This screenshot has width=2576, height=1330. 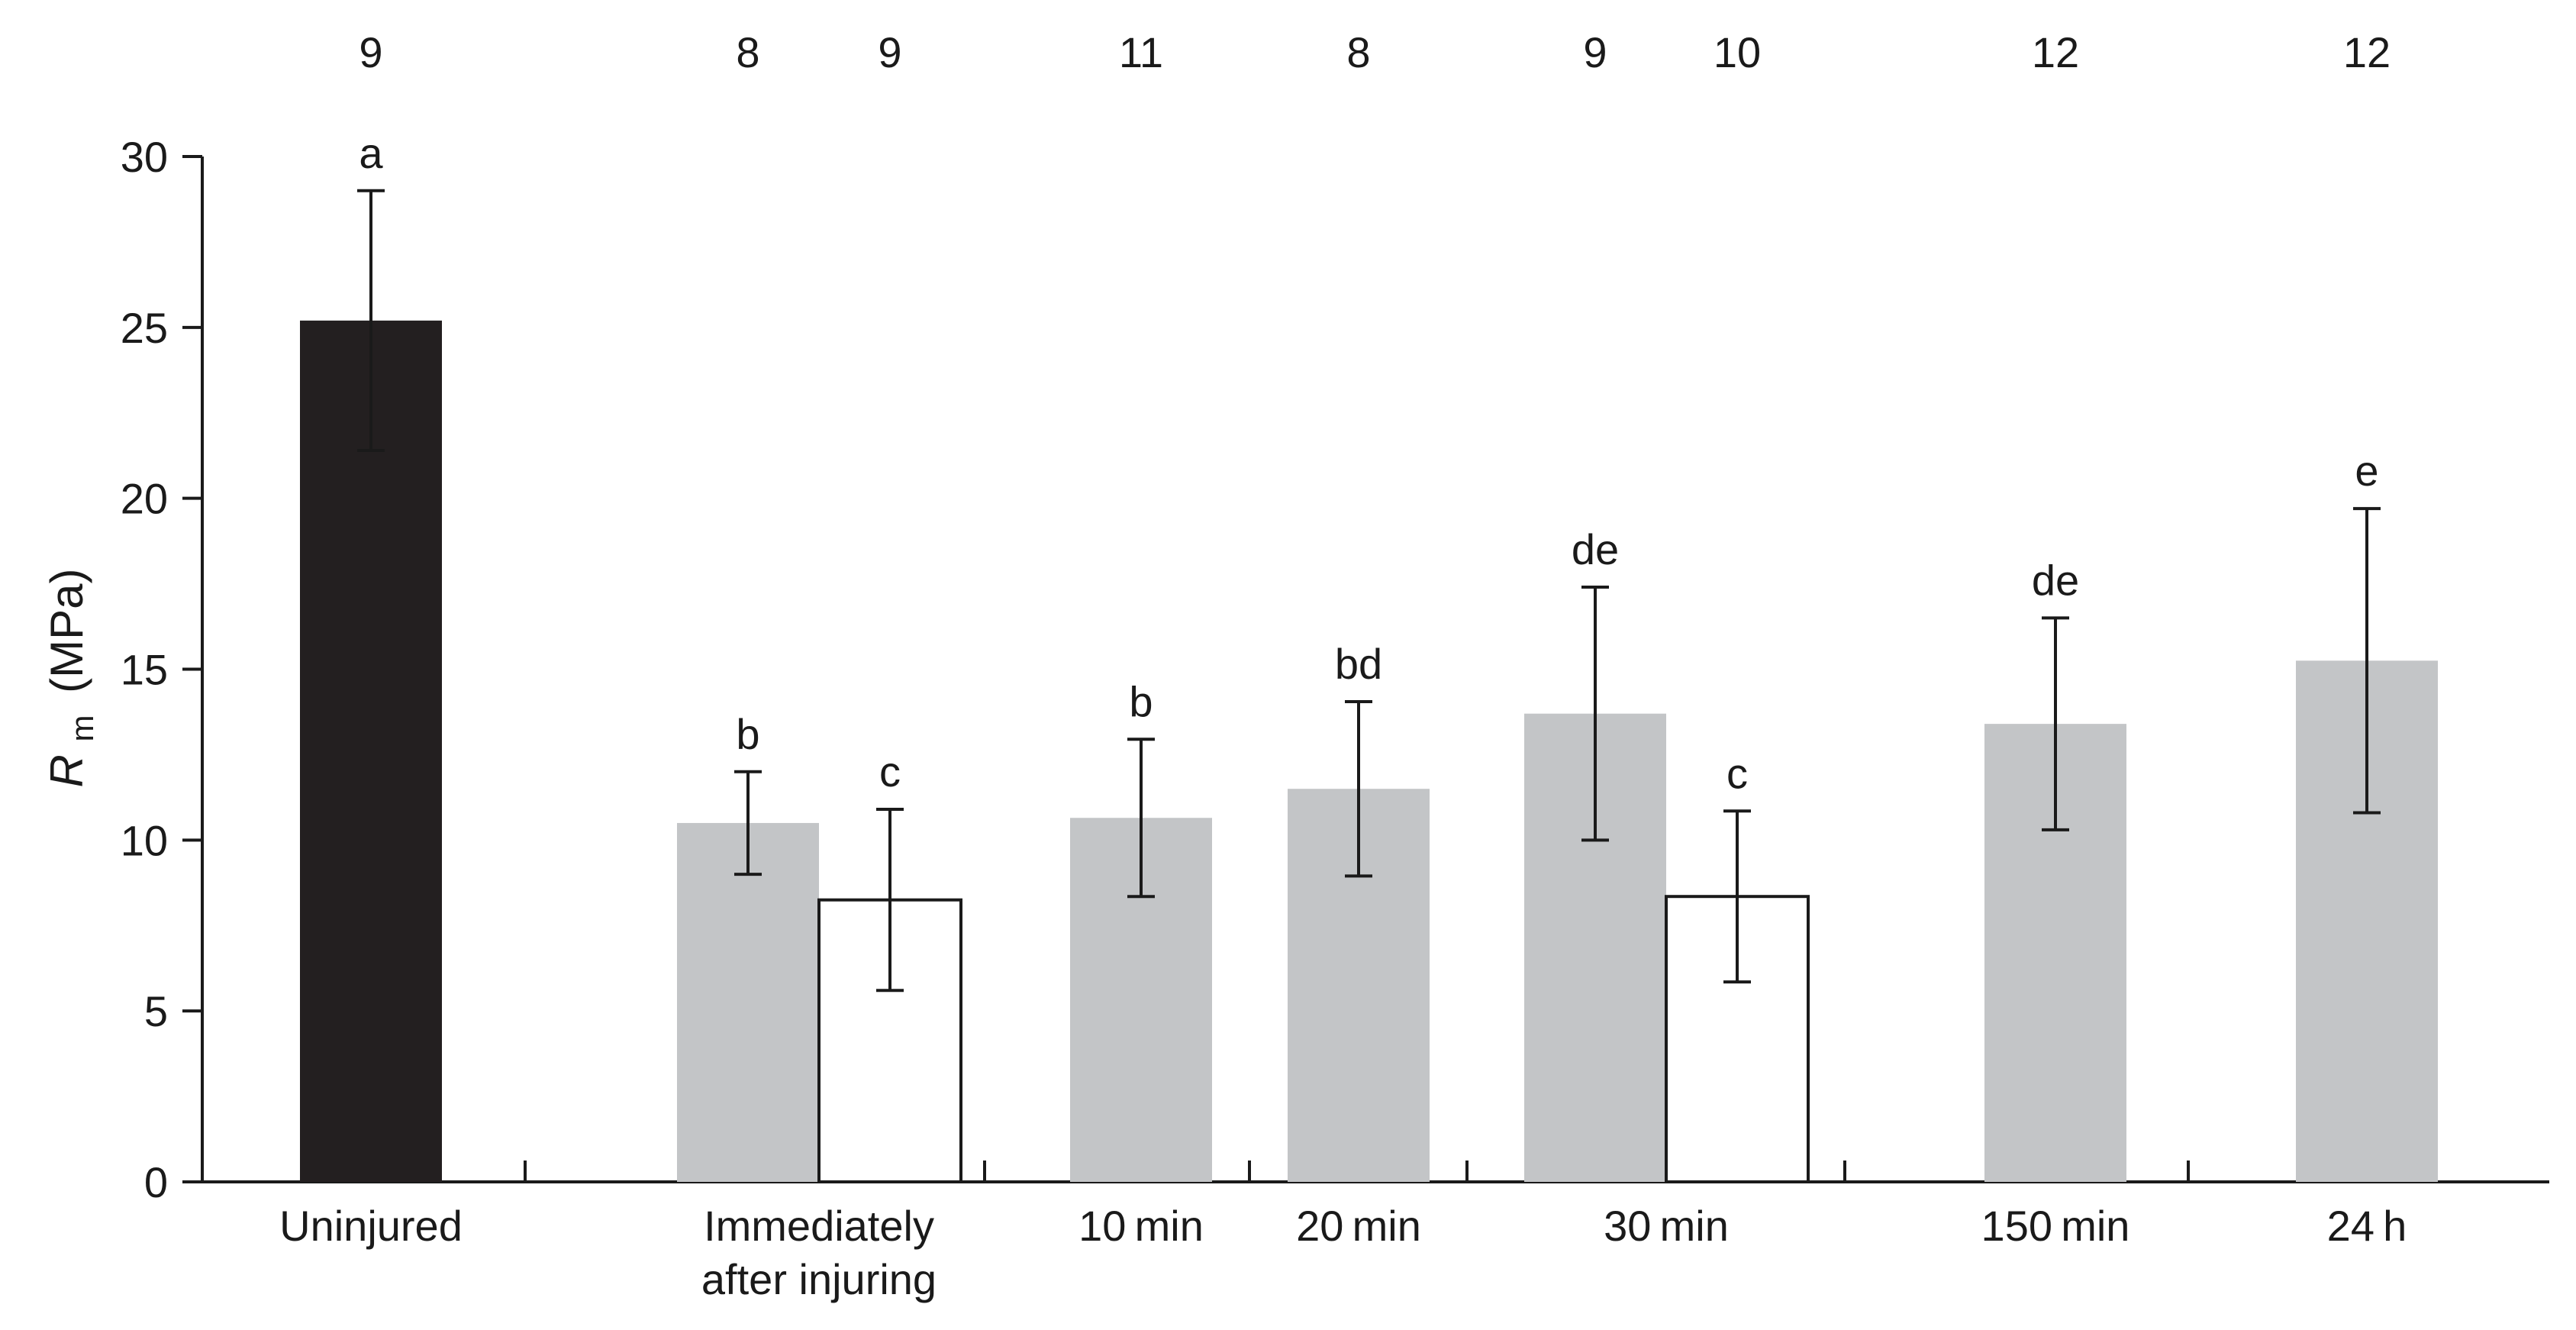 I want to click on y-tick-label: 30, so click(x=145, y=157).